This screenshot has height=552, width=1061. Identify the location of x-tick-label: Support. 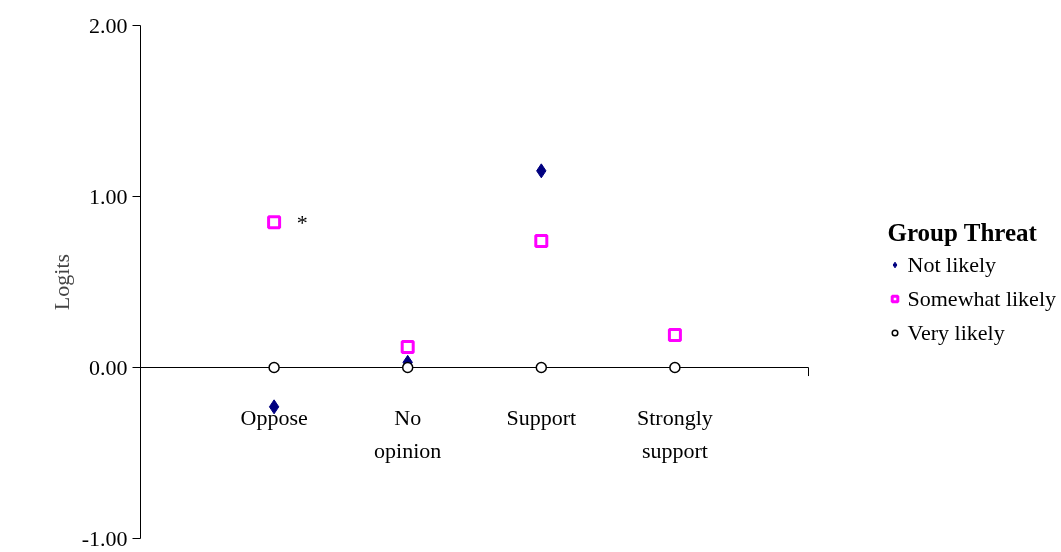
(541, 418).